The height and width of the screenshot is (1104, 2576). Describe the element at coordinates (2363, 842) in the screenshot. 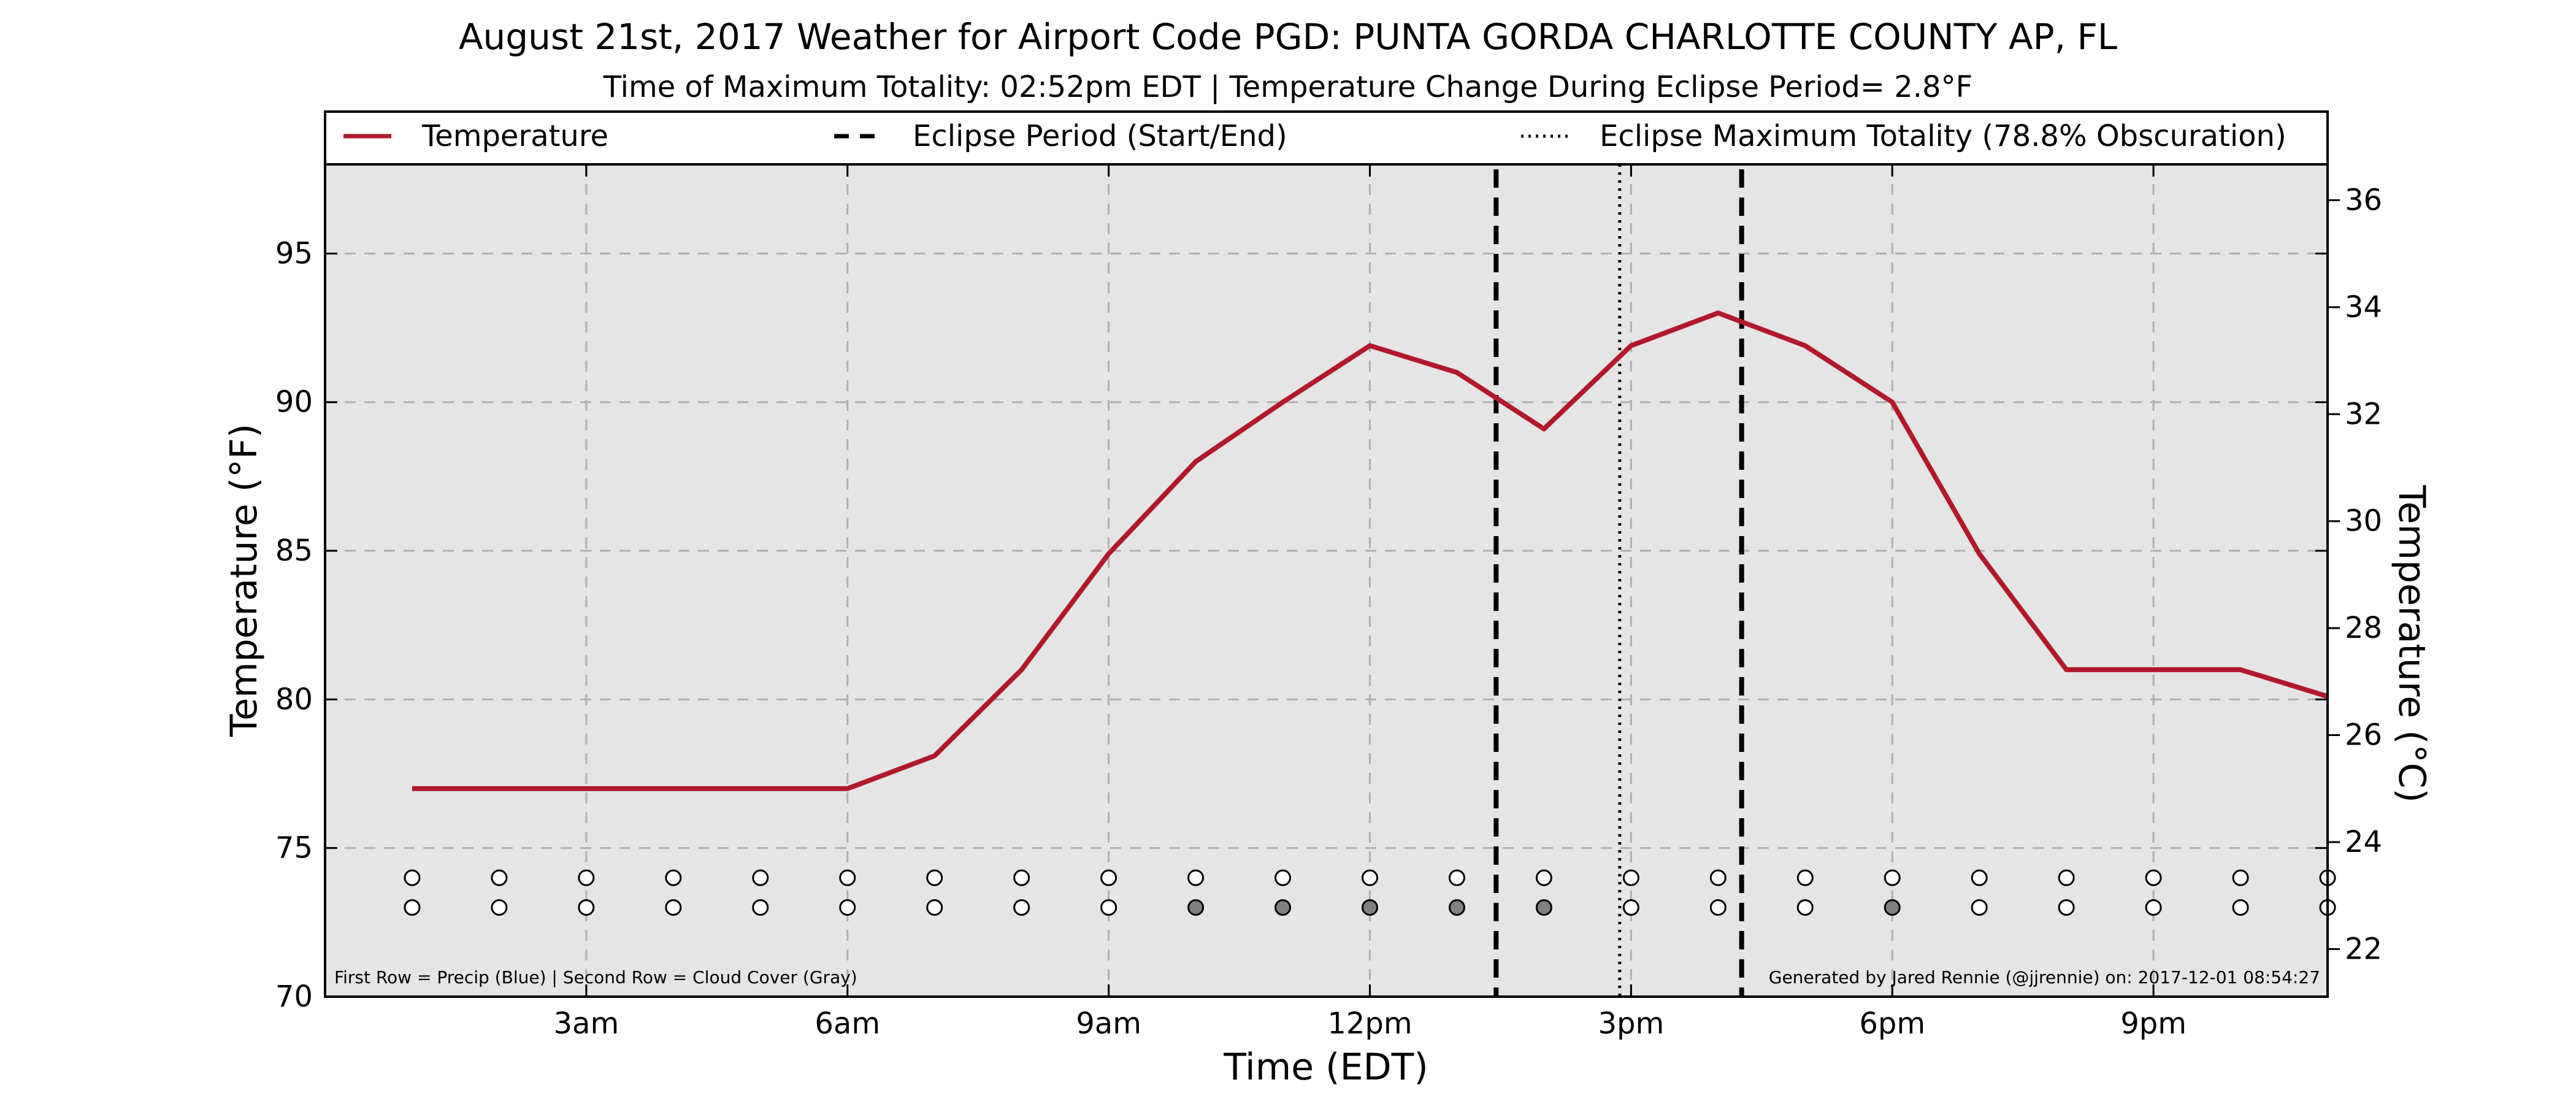

I see `y-right-tick-label: 24` at that location.